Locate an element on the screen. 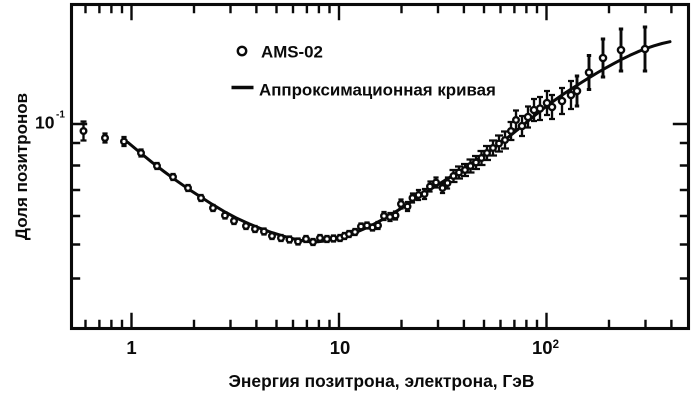  svg-text: 1 is located at coordinates (131, 347).